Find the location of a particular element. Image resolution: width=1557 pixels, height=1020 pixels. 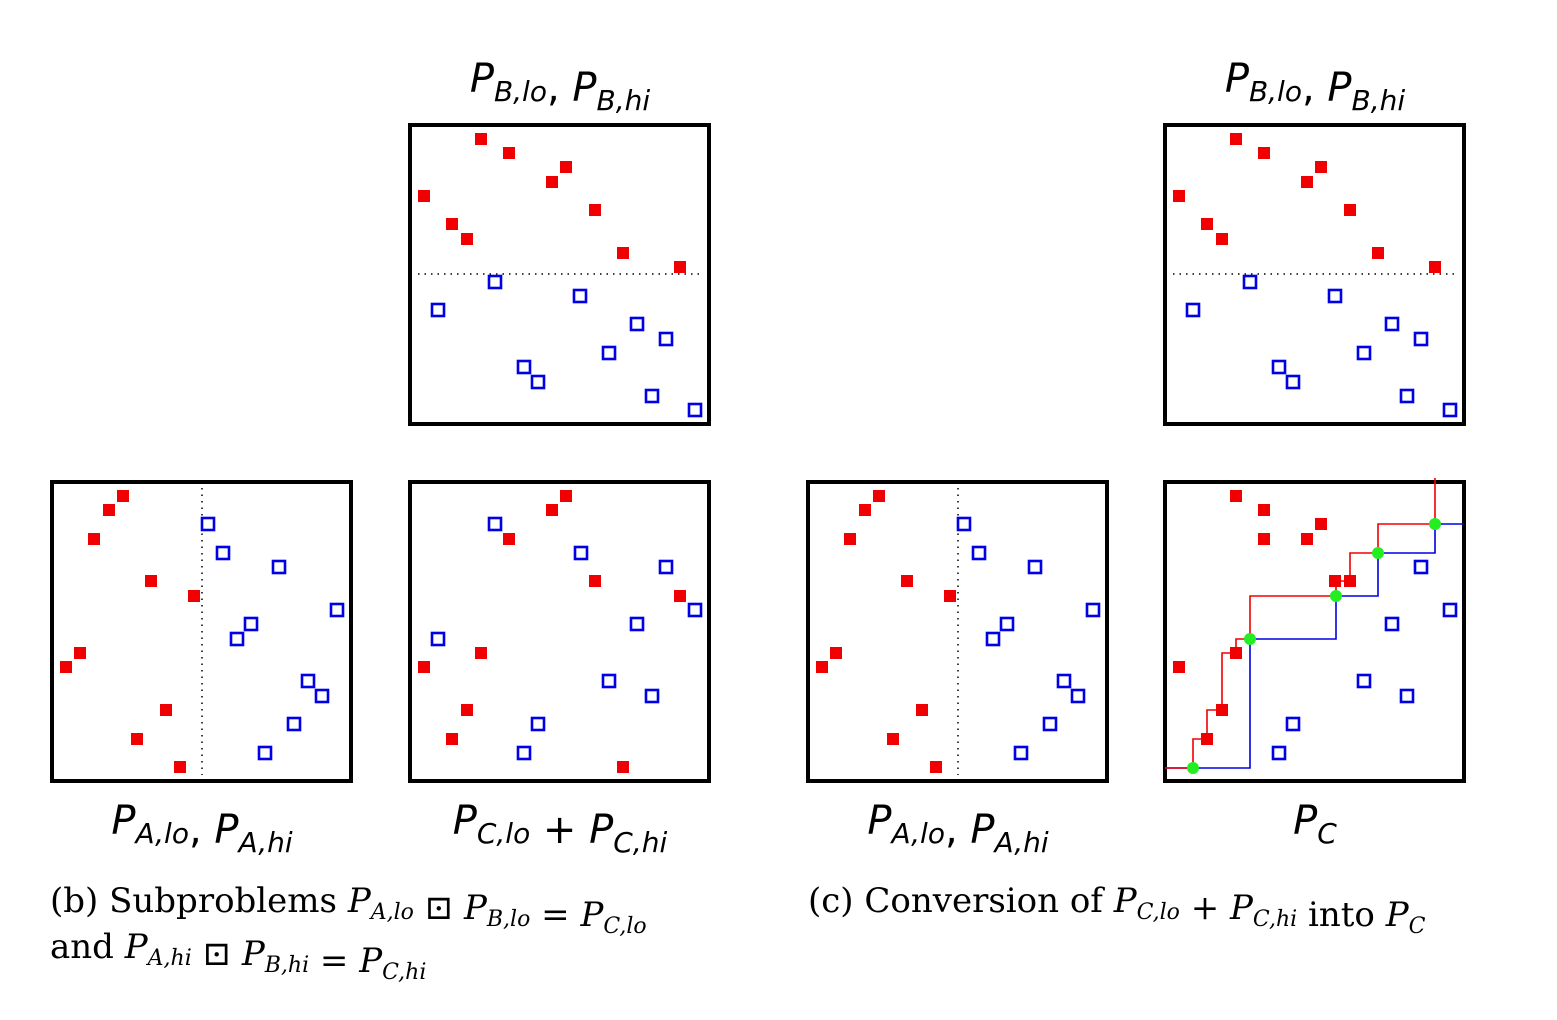

panel-c-pb is located at coordinates (1314, 274).